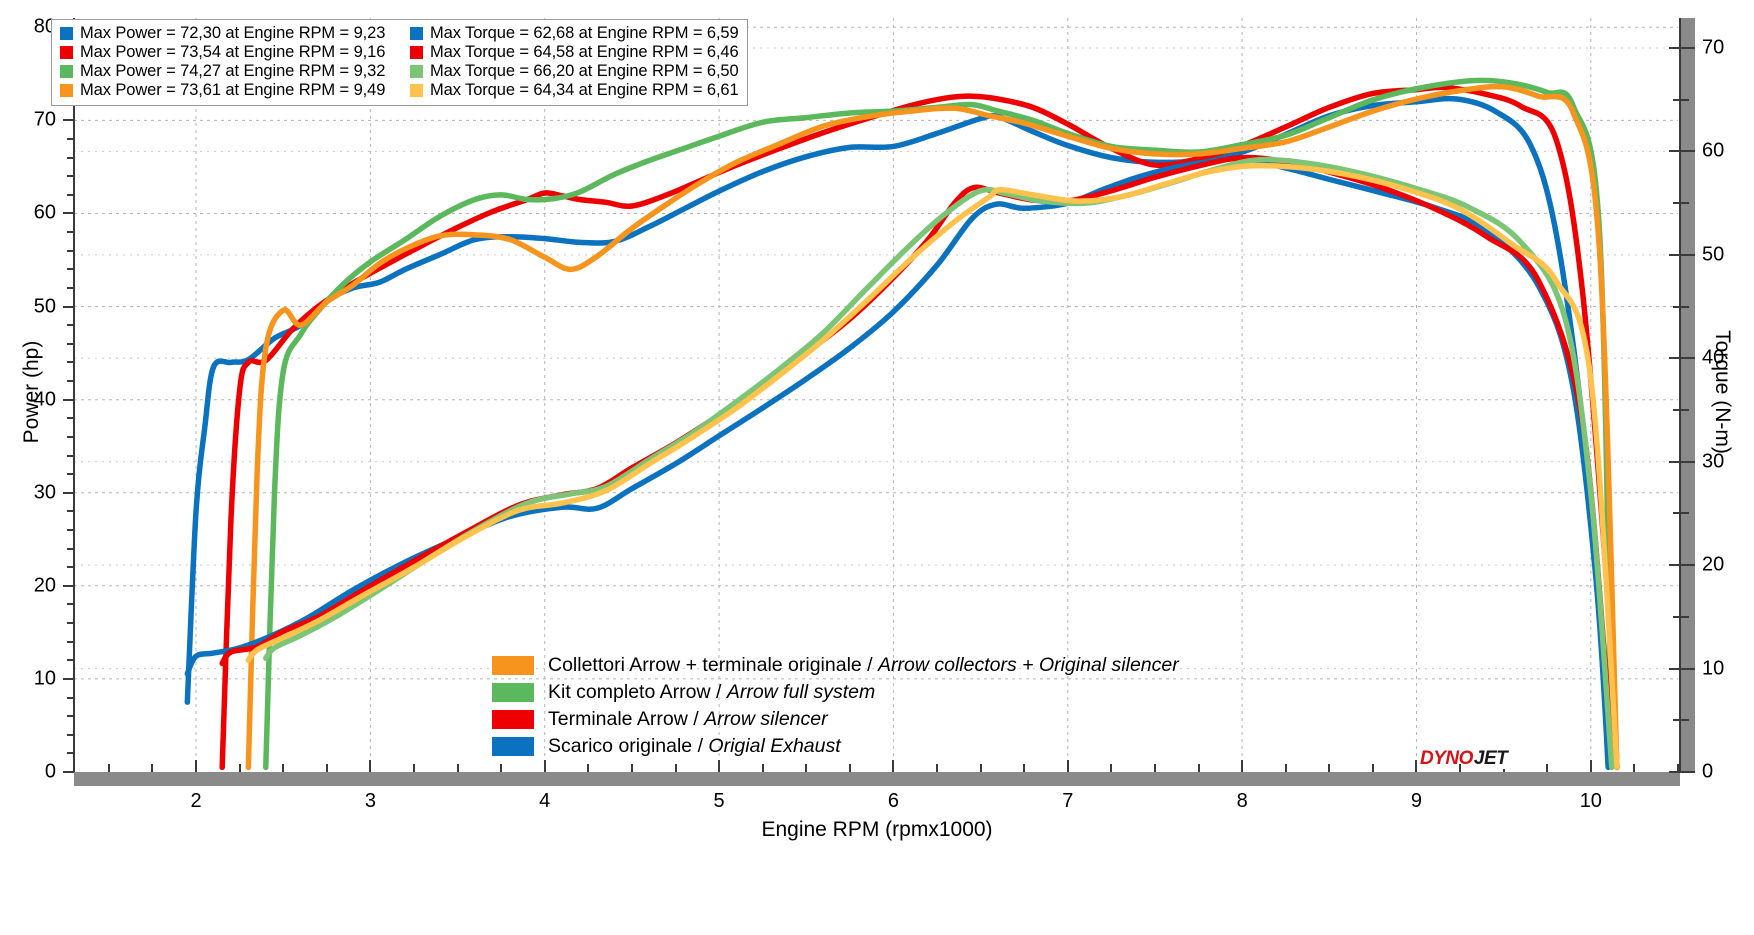 This screenshot has width=1754, height=935. I want to click on max-torque-text: Max Torque = 62,68 at Engine RPM = 6,59, so click(584, 33).